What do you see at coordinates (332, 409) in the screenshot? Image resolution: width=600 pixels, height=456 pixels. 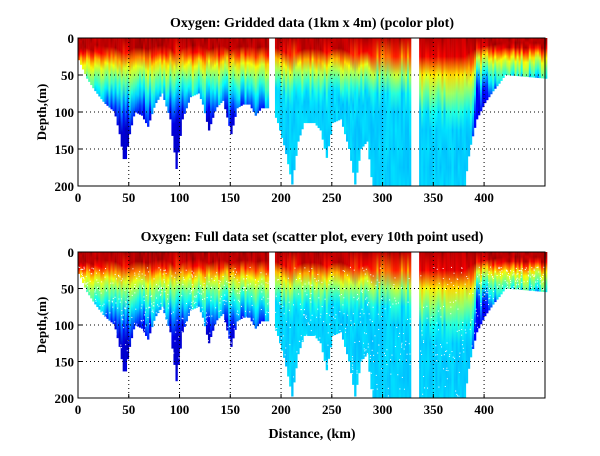 I see `x-tick-label: 250` at bounding box center [332, 409].